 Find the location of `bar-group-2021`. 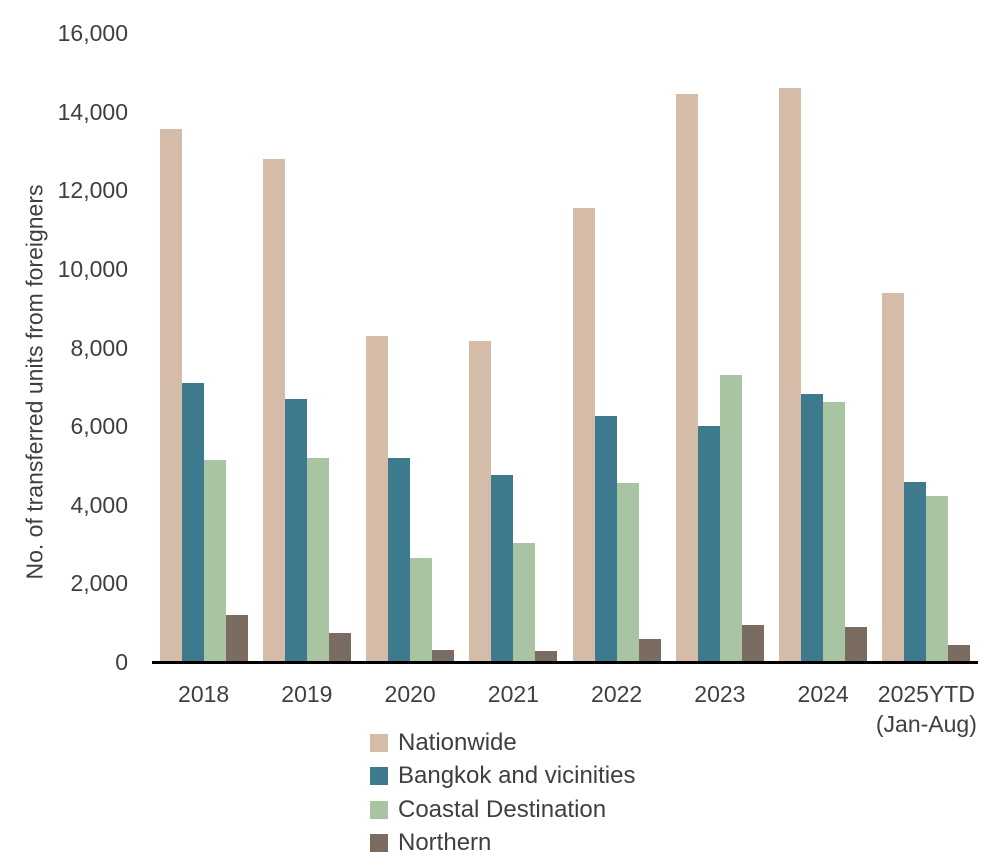

bar-group-2021 is located at coordinates (513, 347).